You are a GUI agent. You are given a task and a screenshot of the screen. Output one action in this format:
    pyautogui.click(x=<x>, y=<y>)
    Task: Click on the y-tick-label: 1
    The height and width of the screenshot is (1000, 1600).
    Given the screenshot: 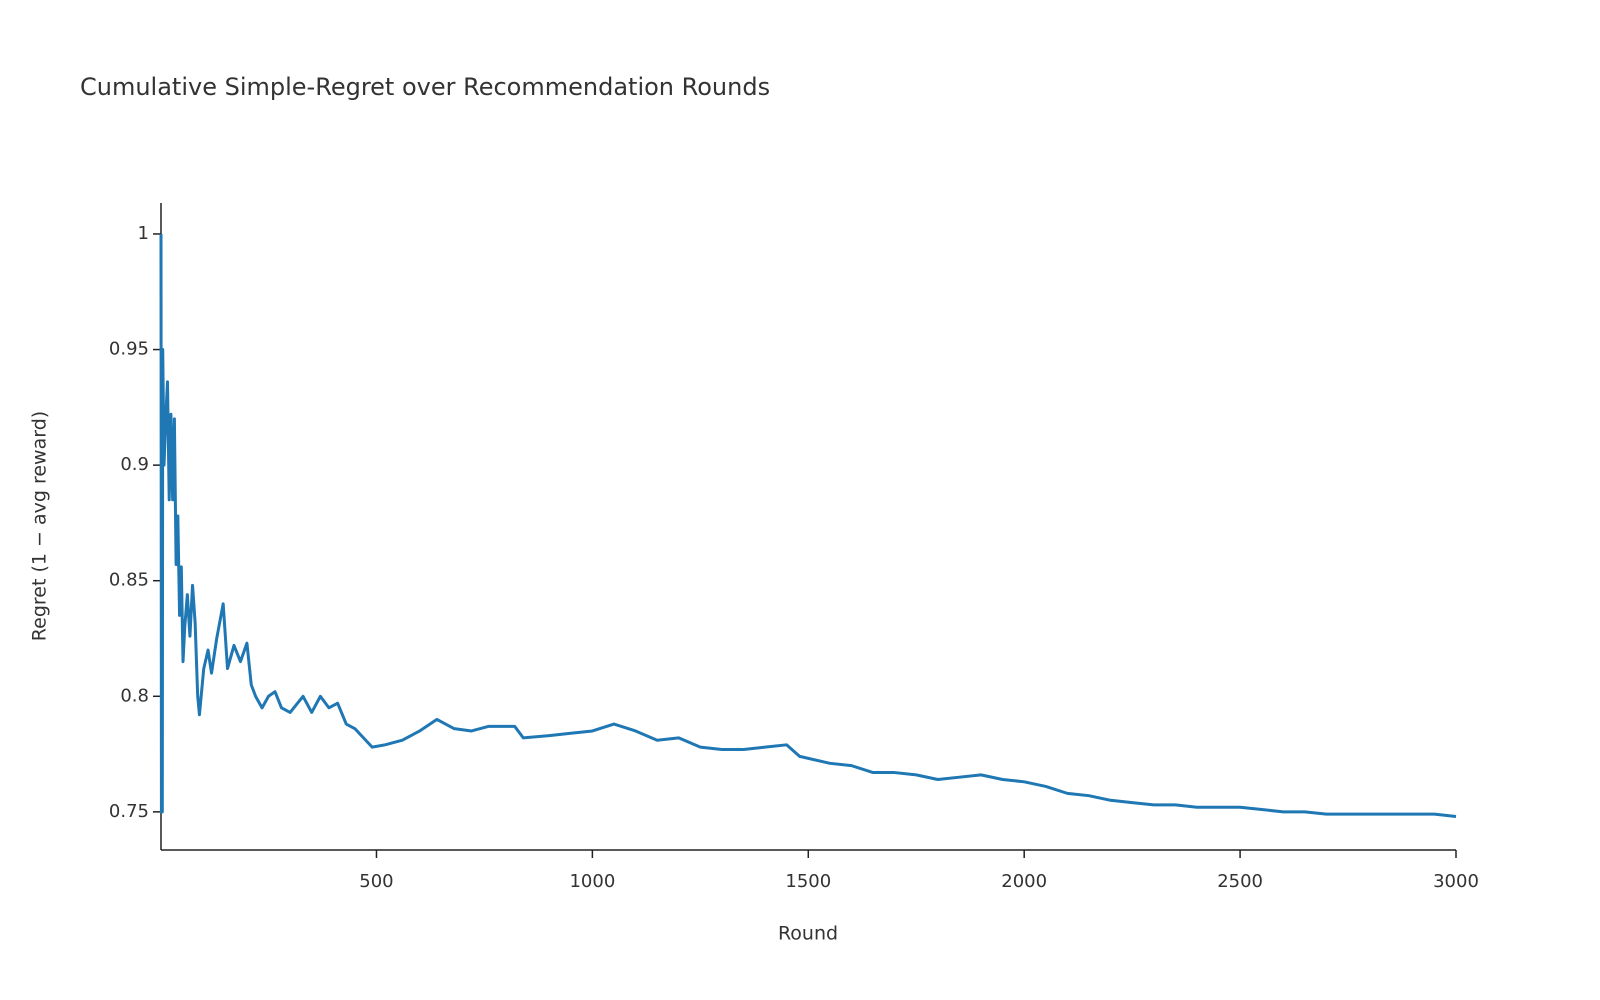 What is the action you would take?
    pyautogui.click(x=143, y=233)
    